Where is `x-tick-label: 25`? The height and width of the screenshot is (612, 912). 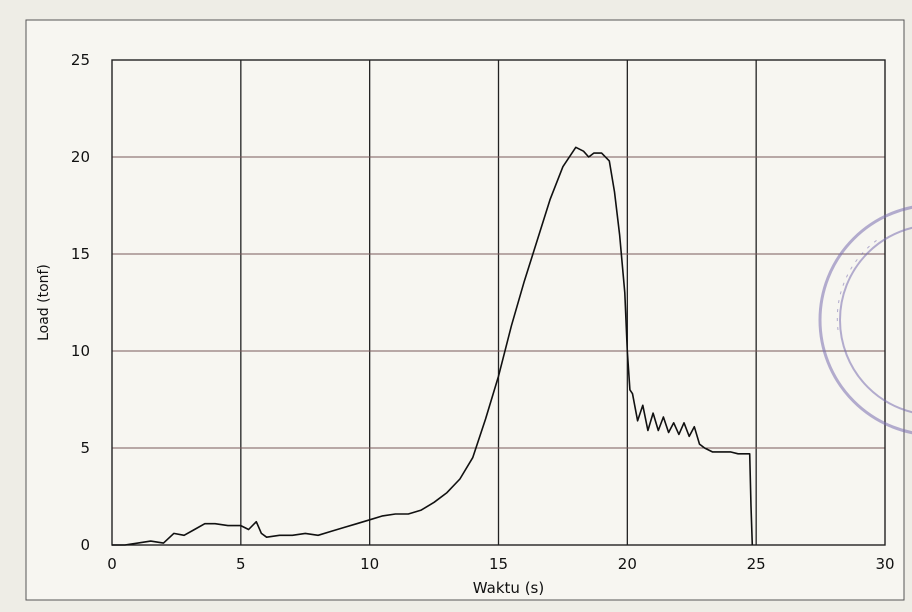
x-tick-label: 25 is located at coordinates (756, 564).